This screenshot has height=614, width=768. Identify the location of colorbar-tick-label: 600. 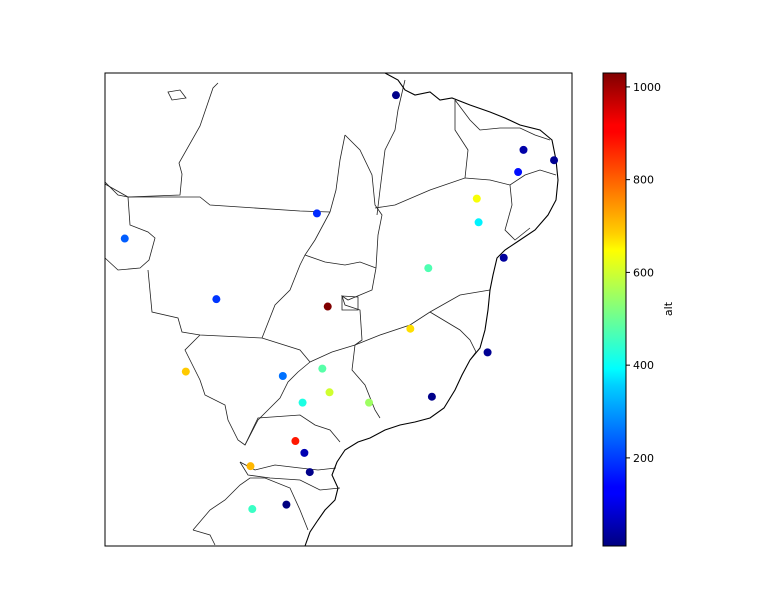
(643, 272).